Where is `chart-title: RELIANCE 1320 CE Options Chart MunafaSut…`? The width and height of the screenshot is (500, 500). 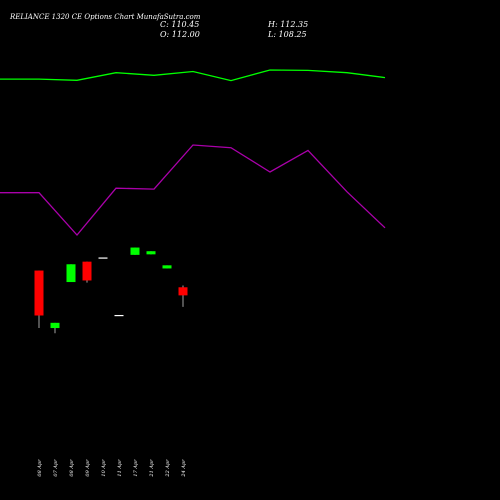 chart-title: RELIANCE 1320 CE Options Chart MunafaSut… is located at coordinates (105, 17).